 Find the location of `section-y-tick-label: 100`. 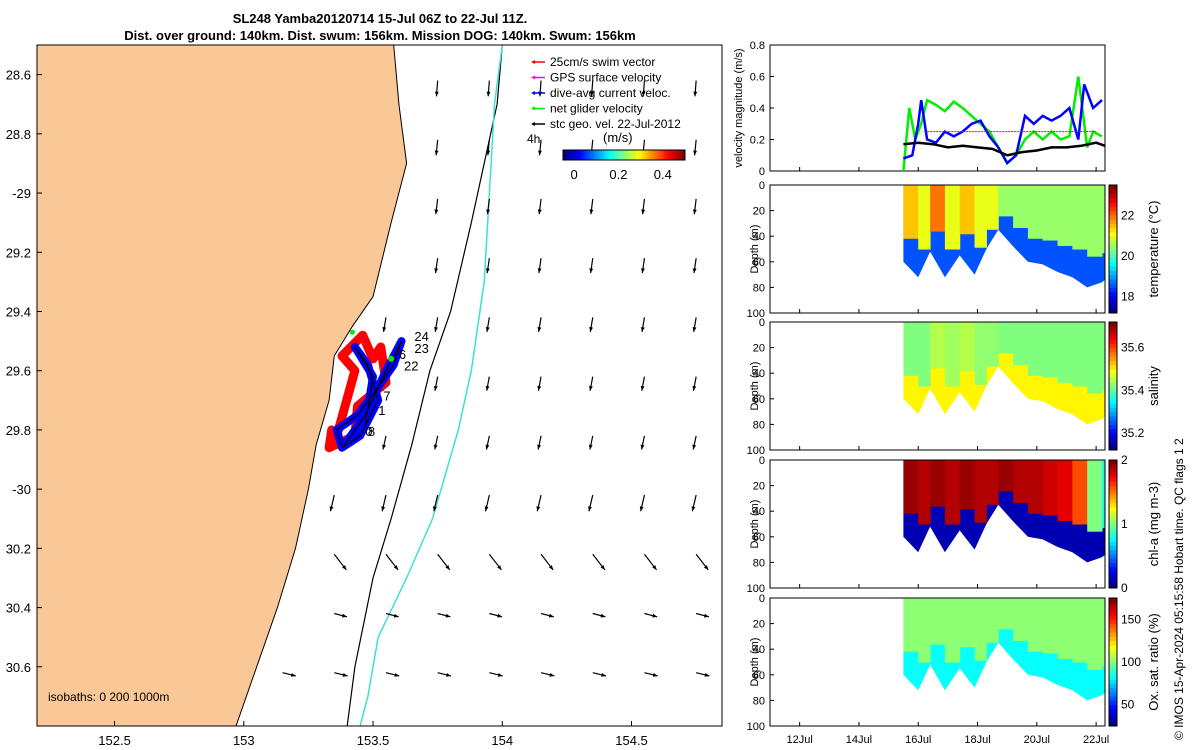

section-y-tick-label: 100 is located at coordinates (756, 451).